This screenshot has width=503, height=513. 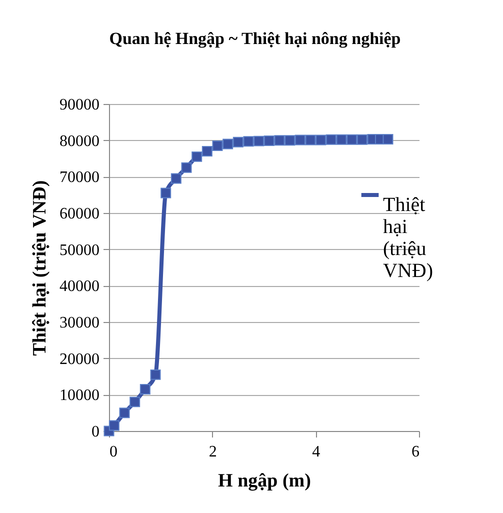 I want to click on y-axis-title: Thiệt hại (triệu VNĐ), so click(x=40, y=268).